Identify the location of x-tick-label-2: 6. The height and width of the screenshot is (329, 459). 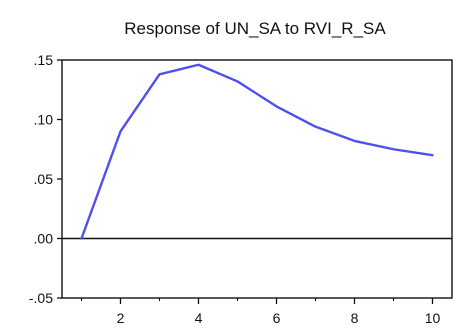
(277, 318).